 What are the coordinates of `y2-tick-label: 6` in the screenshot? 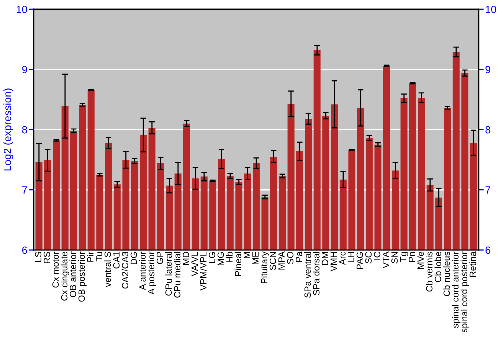 It's located at (488, 250).